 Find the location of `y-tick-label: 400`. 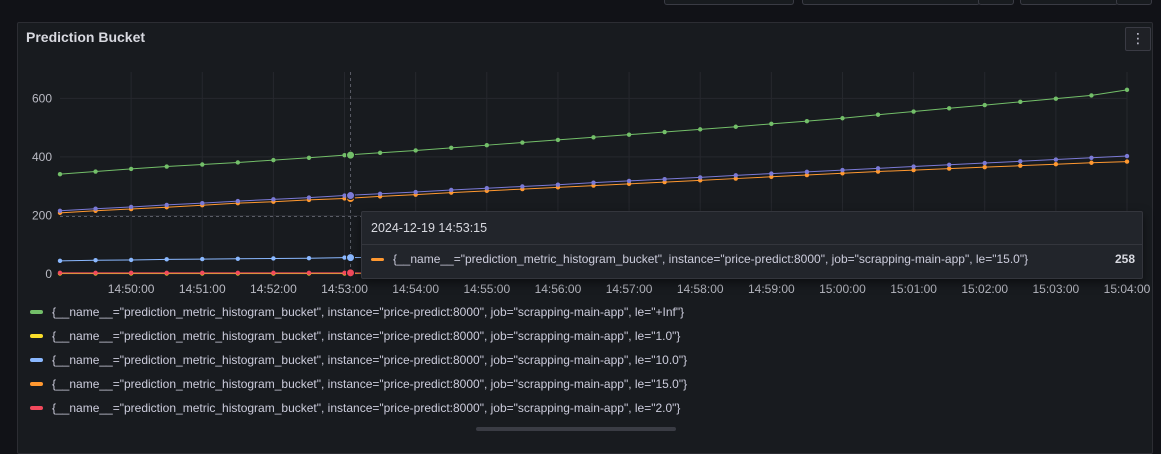

y-tick-label: 400 is located at coordinates (42, 157).